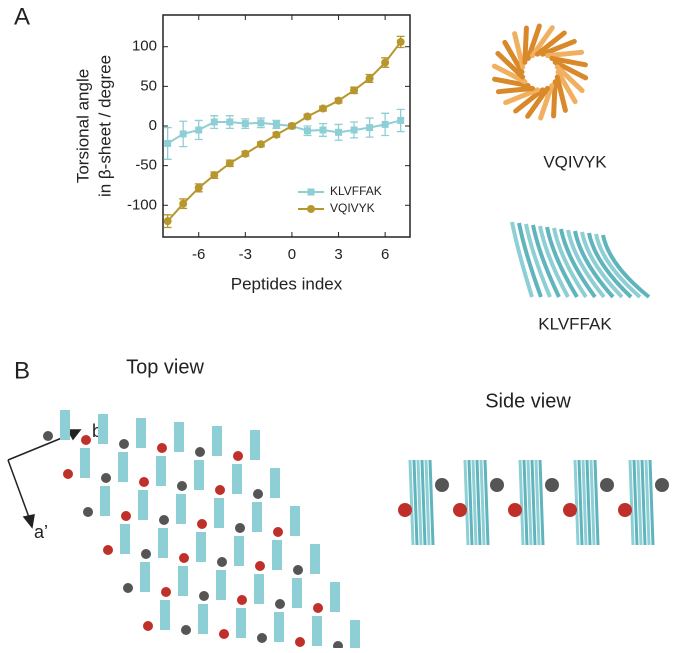  I want to click on panel-label: A, so click(22, 16).